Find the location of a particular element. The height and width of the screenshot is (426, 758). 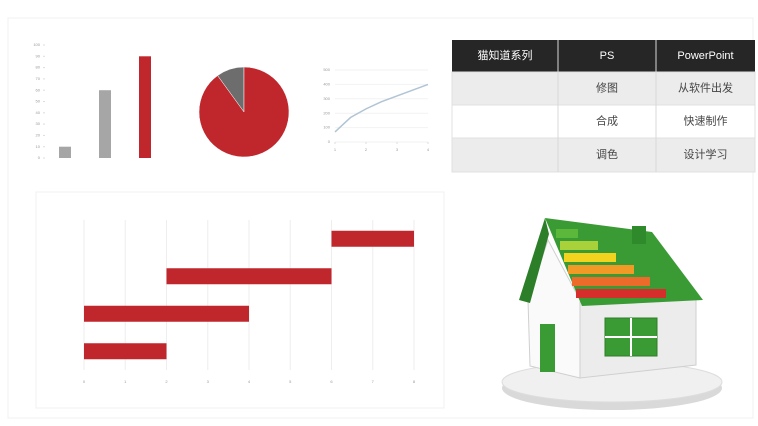

door is located at coordinates (547, 348).